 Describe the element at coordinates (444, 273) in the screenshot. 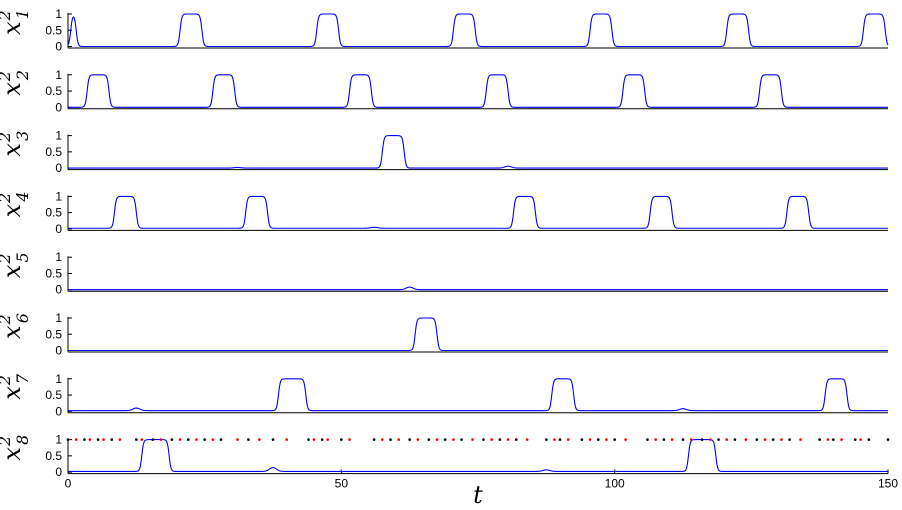

I see `subplot-5: 0 0.5 1 x25` at that location.